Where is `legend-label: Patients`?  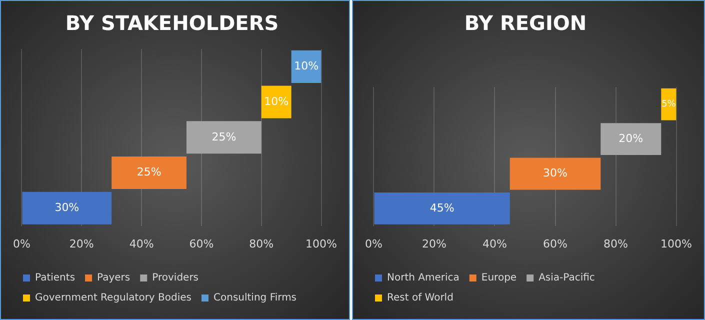
legend-label: Patients is located at coordinates (55, 278).